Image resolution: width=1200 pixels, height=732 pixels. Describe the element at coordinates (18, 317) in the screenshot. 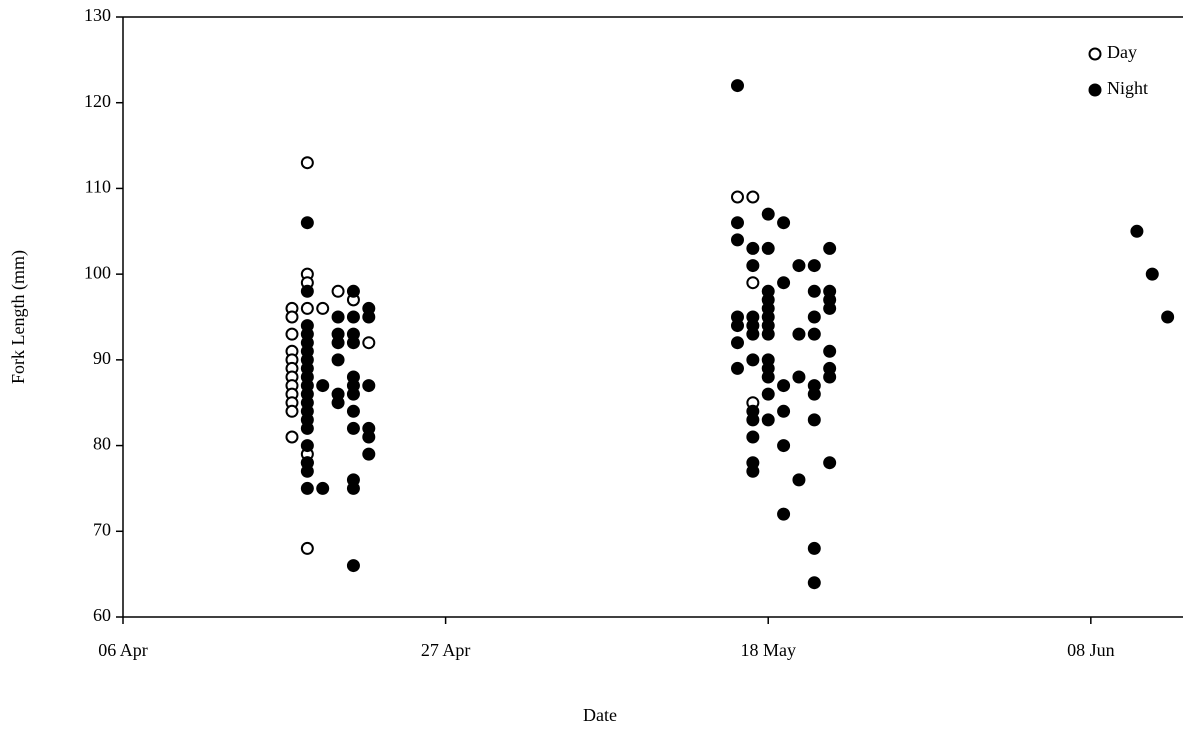

I see `y-axis-label: Fork Length (mm)` at that location.